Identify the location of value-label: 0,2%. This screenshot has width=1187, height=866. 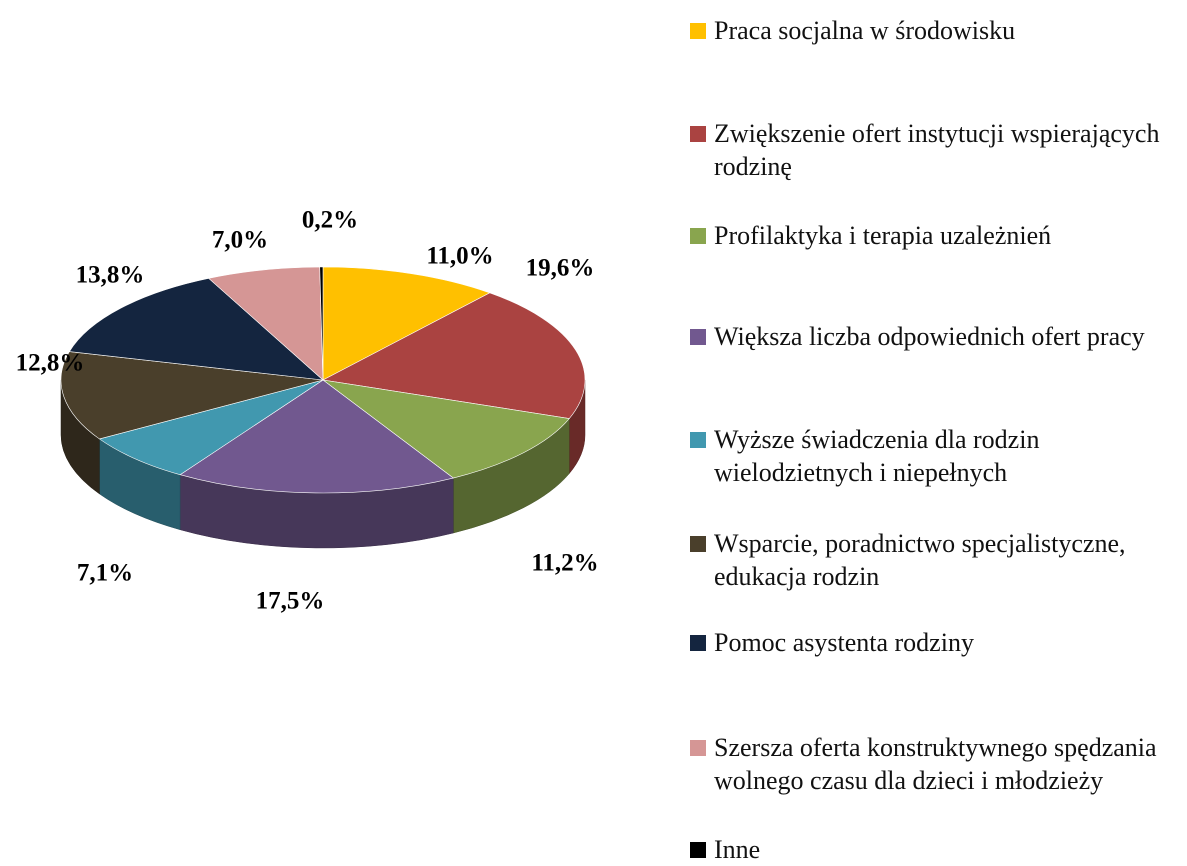
(330, 220).